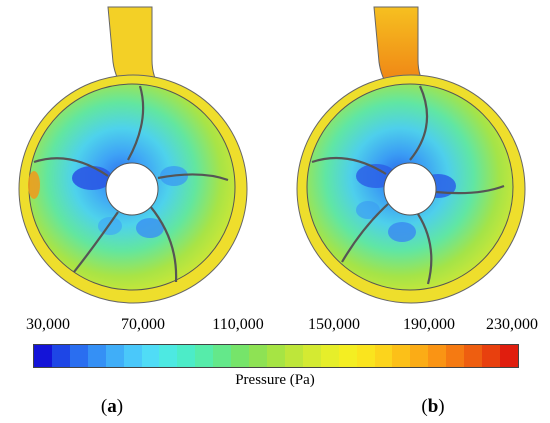 The image size is (550, 423). I want to click on panel-label-a: (a), so click(112, 406).